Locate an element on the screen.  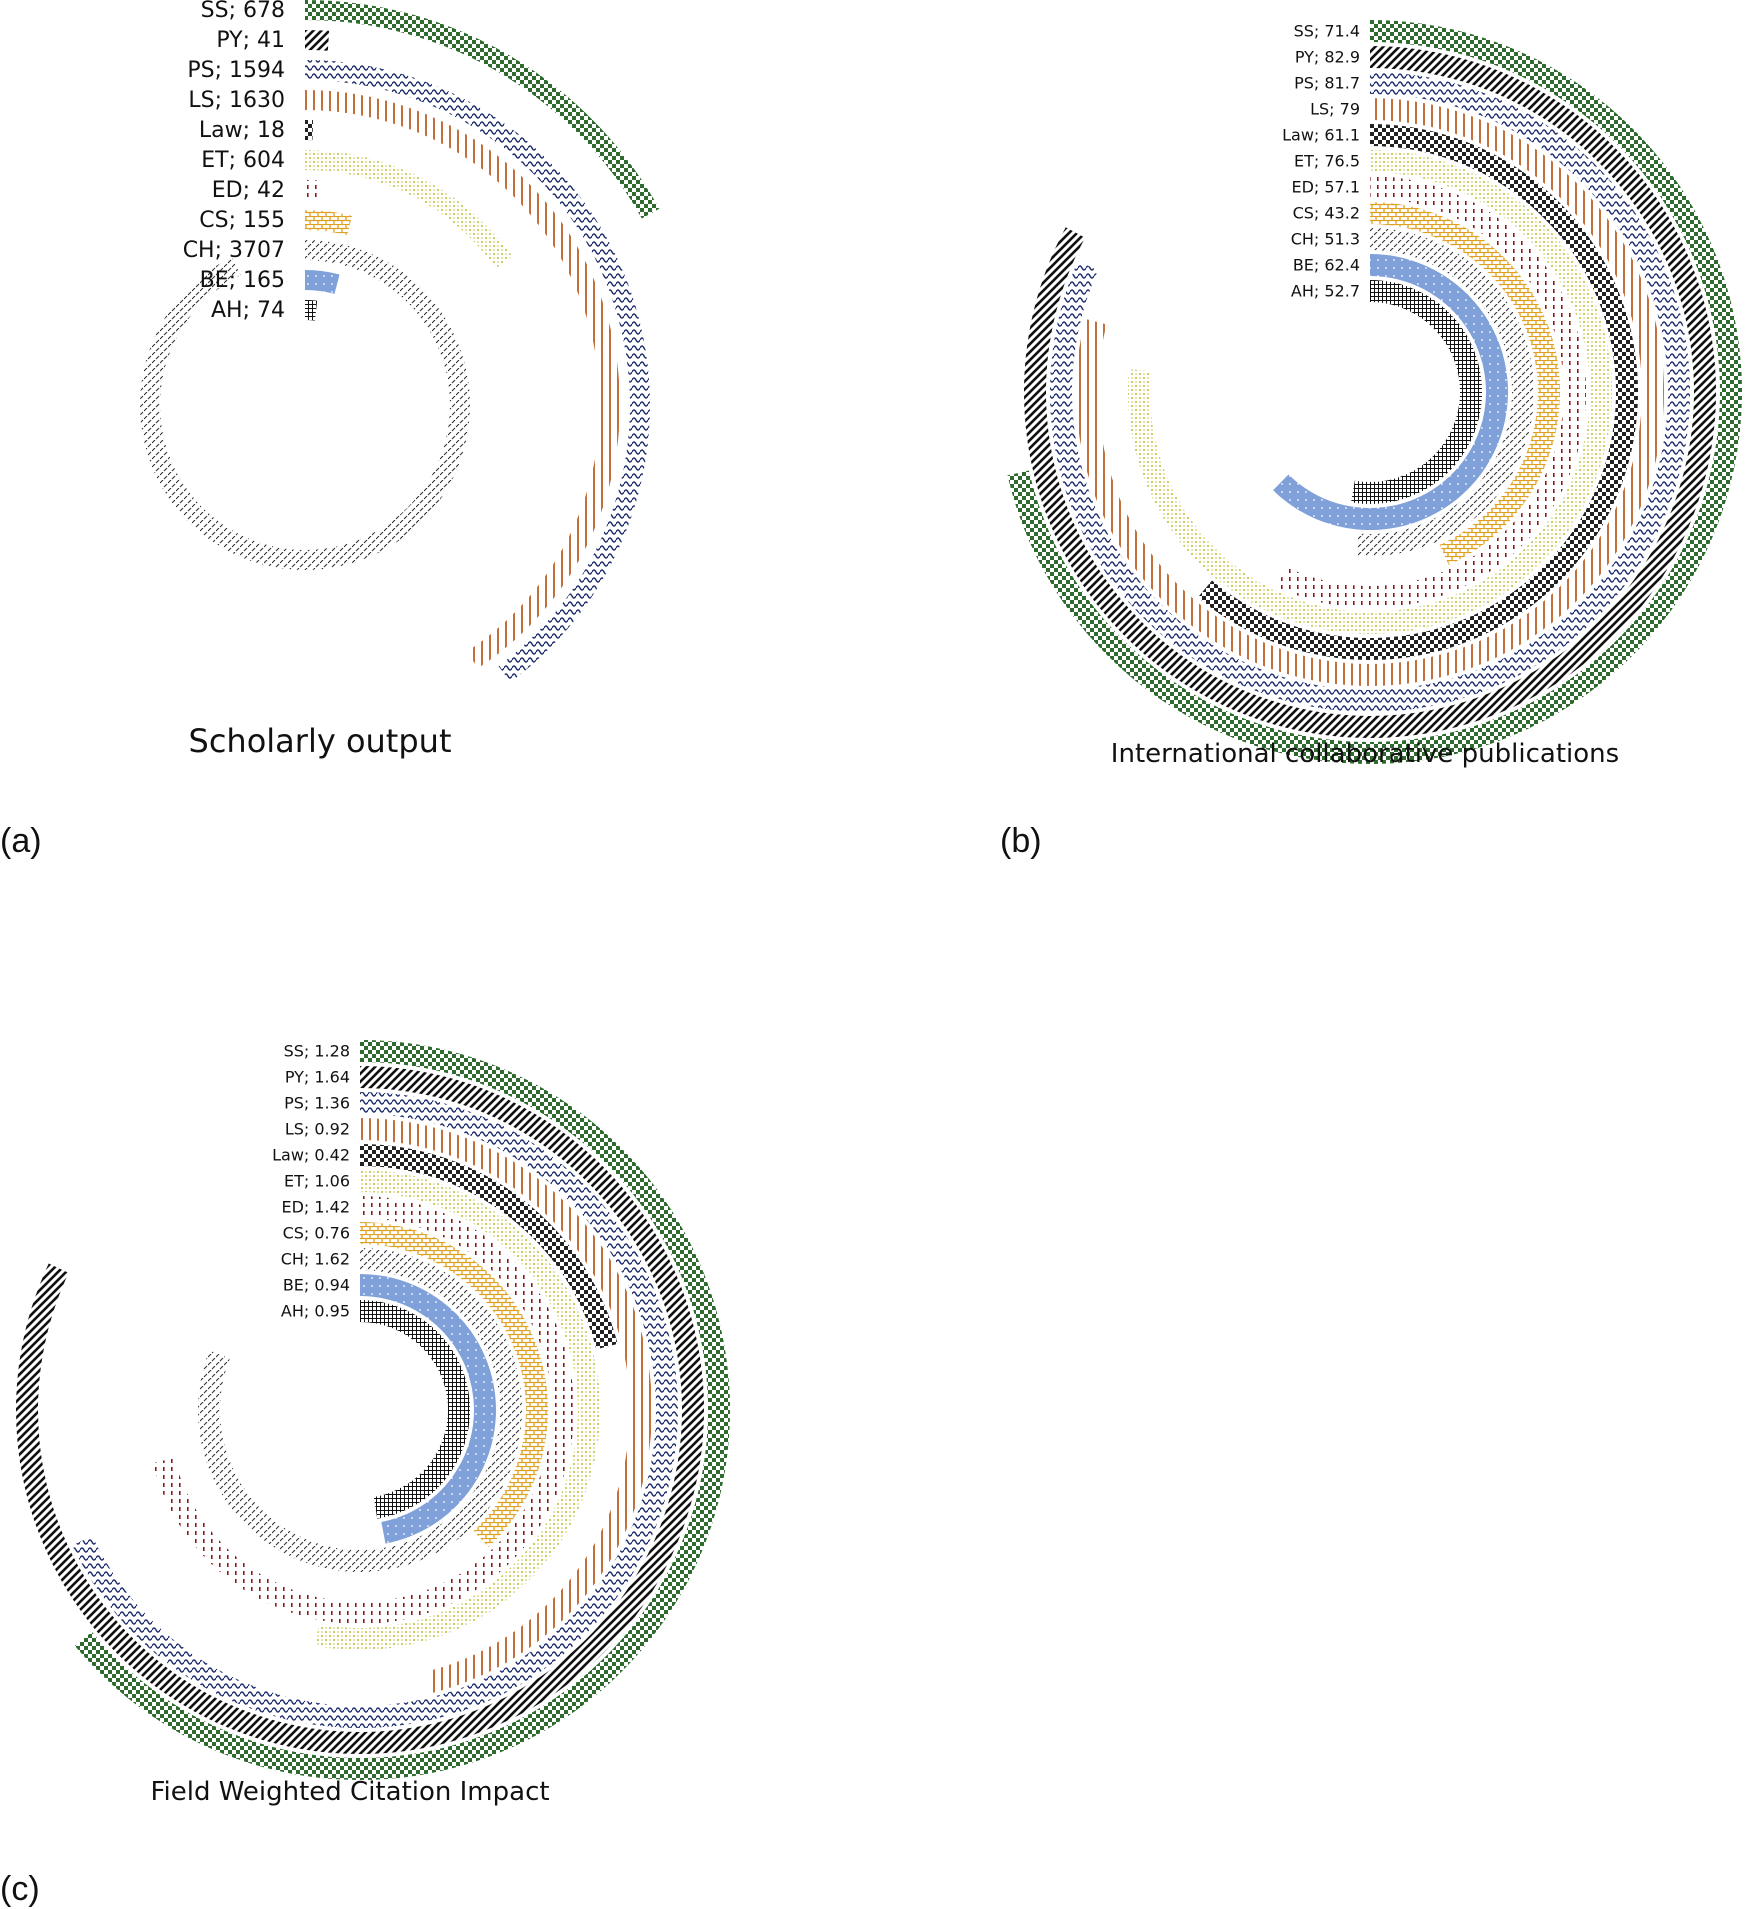
label-ah: AH; 0.95 is located at coordinates (315, 1311).